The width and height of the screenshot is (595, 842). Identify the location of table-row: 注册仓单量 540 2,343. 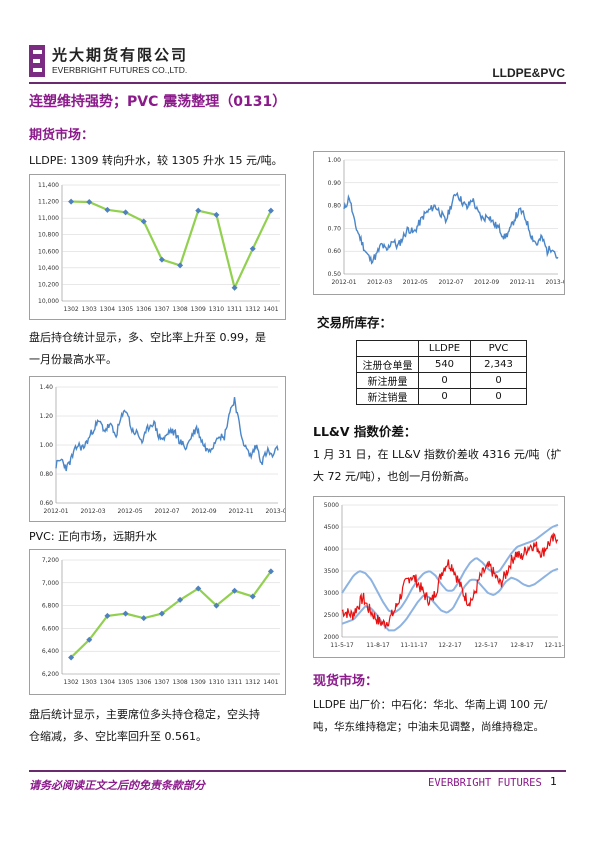
(441, 364).